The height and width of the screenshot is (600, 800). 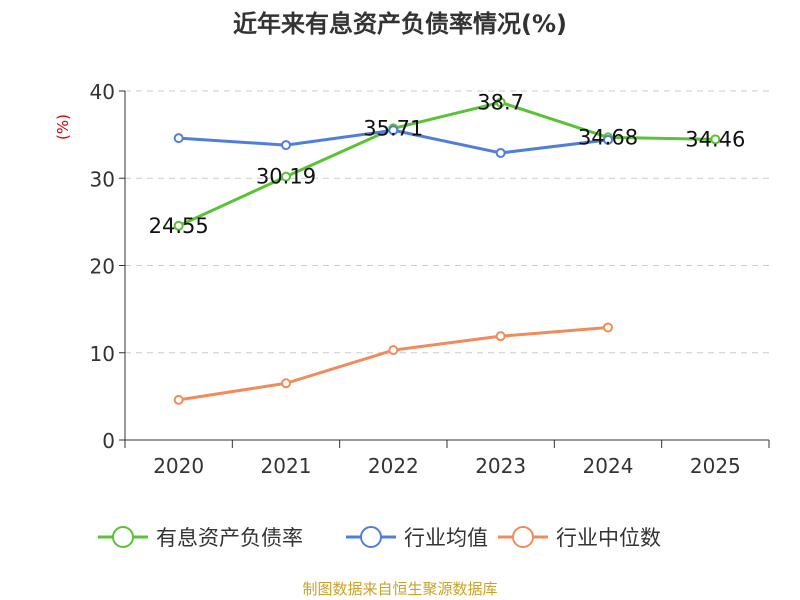 I want to click on legend-label: 行业均值, so click(x=446, y=538).